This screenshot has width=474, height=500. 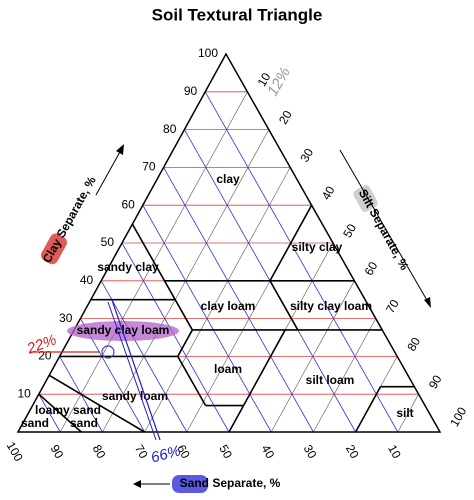 What do you see at coordinates (57, 451) in the screenshot?
I see `sand-tick-label: 90` at bounding box center [57, 451].